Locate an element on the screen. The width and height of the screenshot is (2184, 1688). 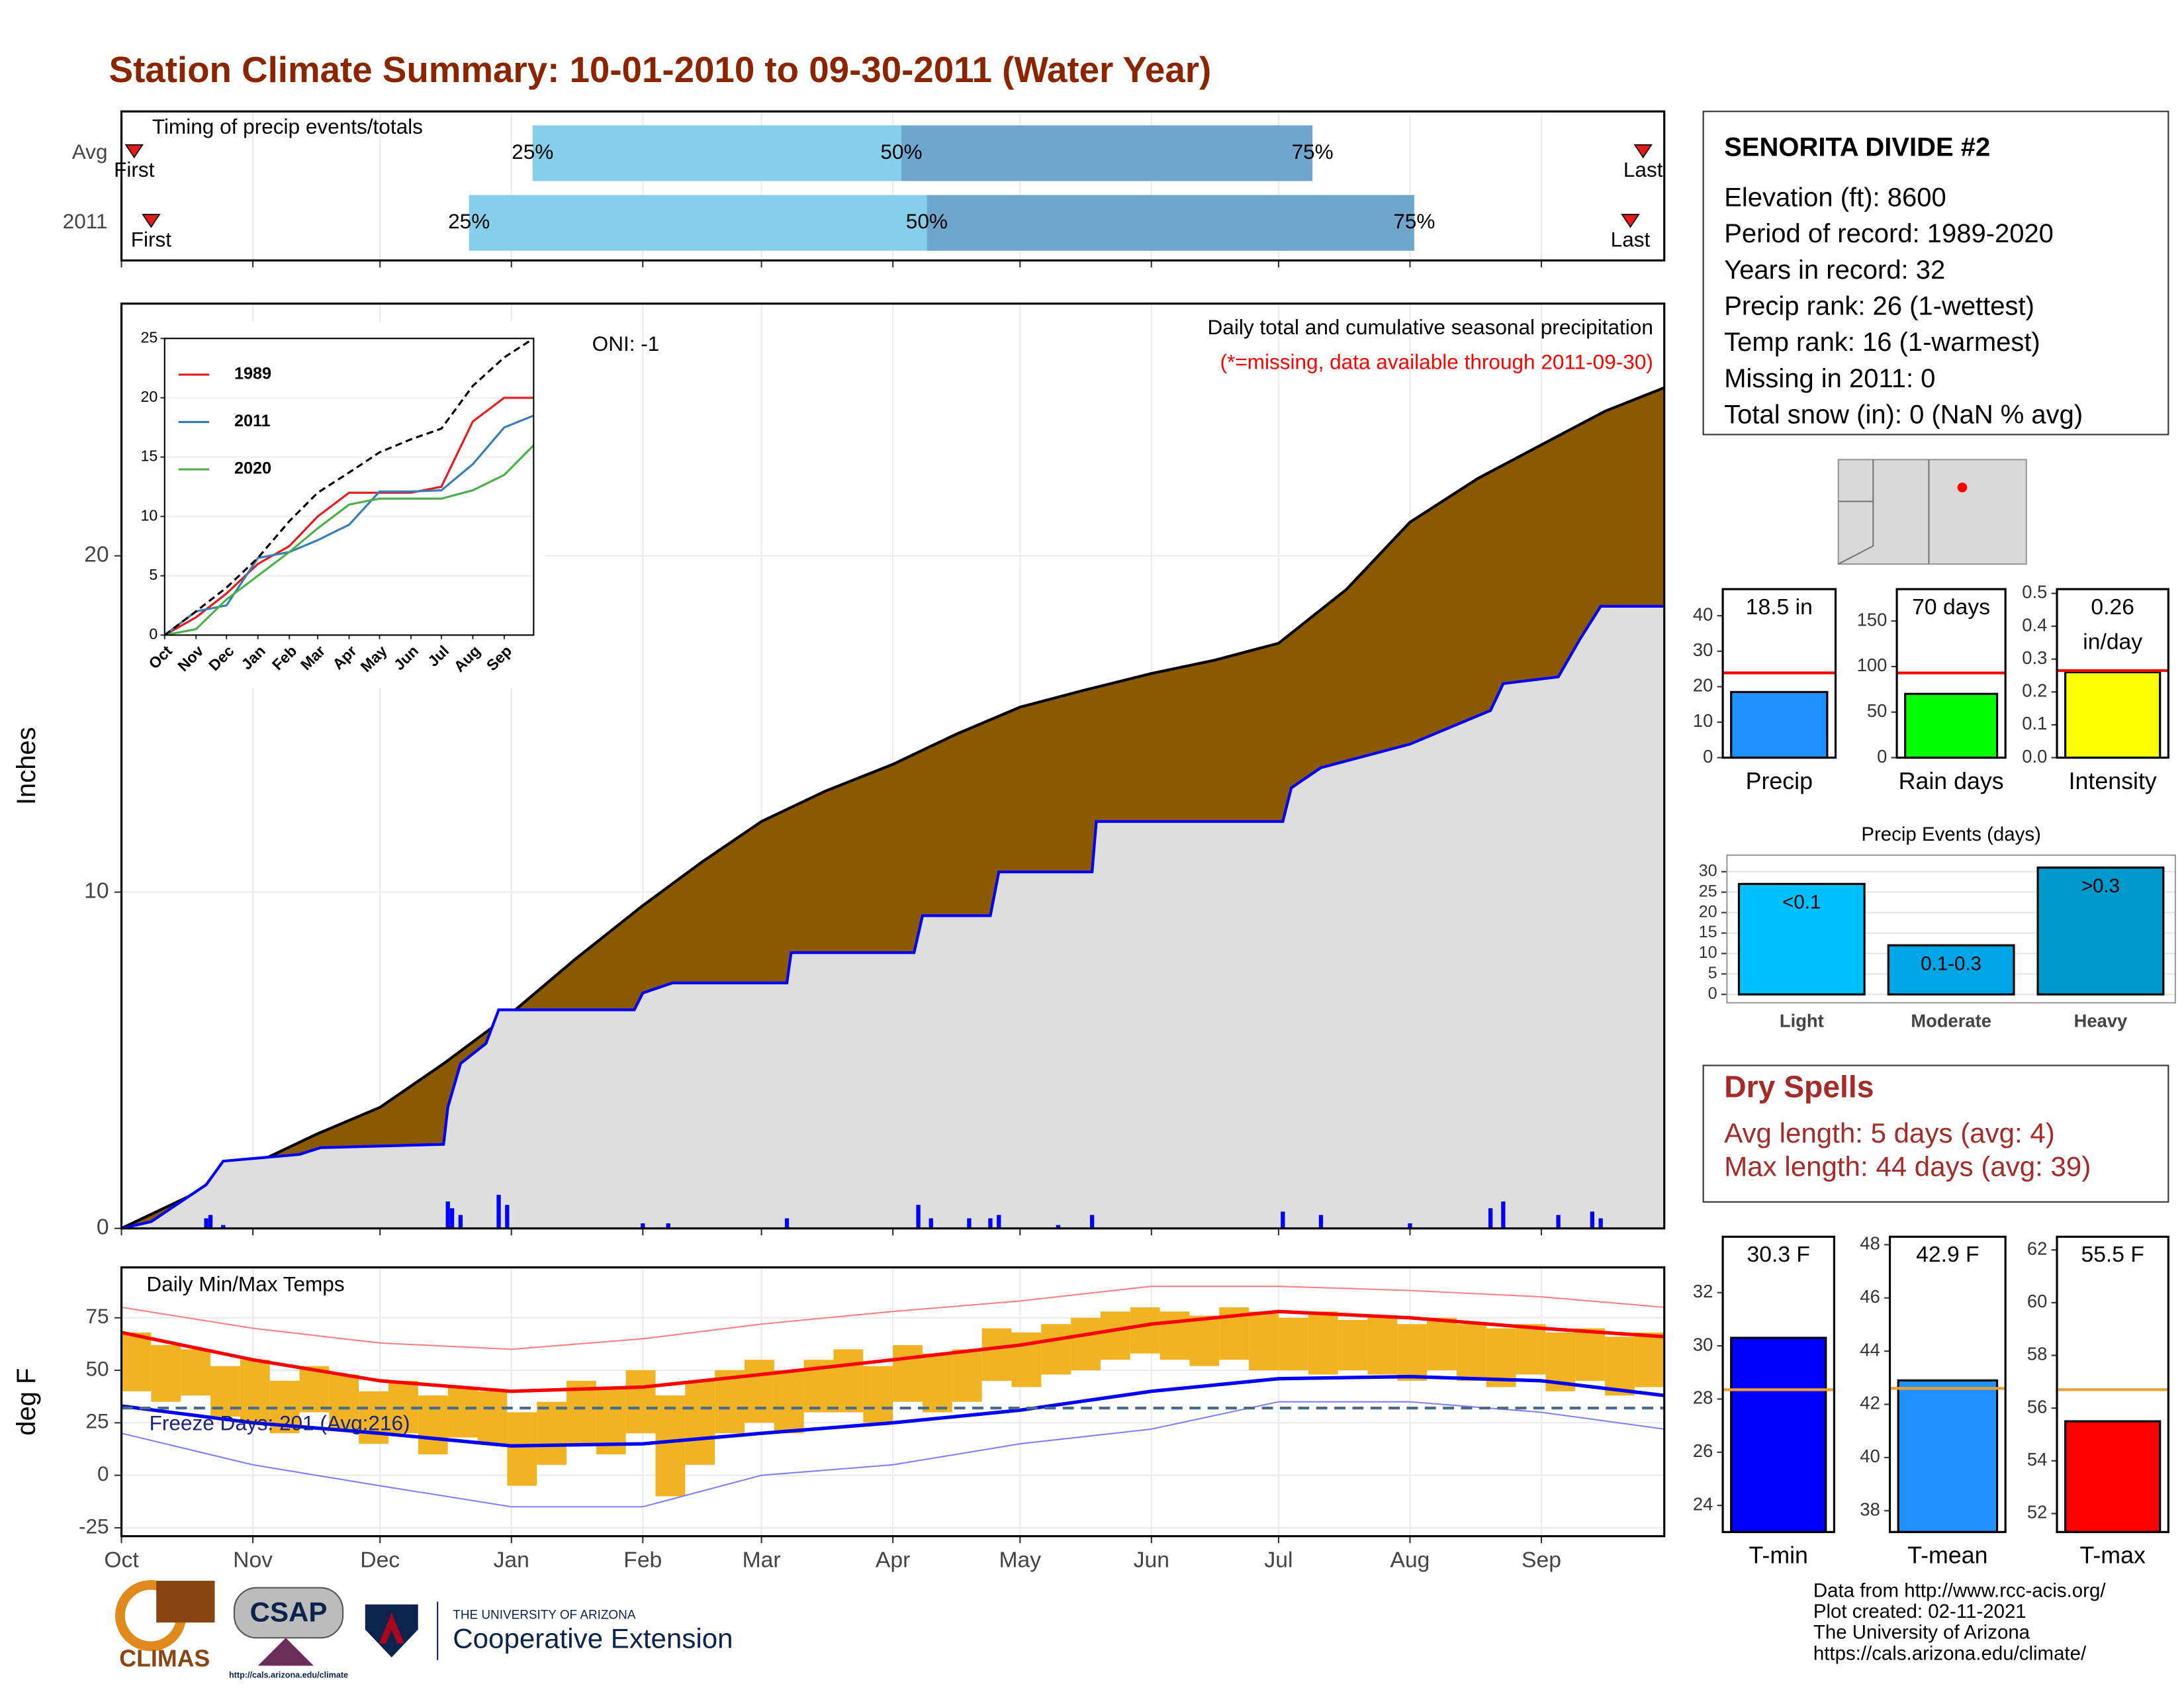
y-tick-label: 100 is located at coordinates (1872, 665).